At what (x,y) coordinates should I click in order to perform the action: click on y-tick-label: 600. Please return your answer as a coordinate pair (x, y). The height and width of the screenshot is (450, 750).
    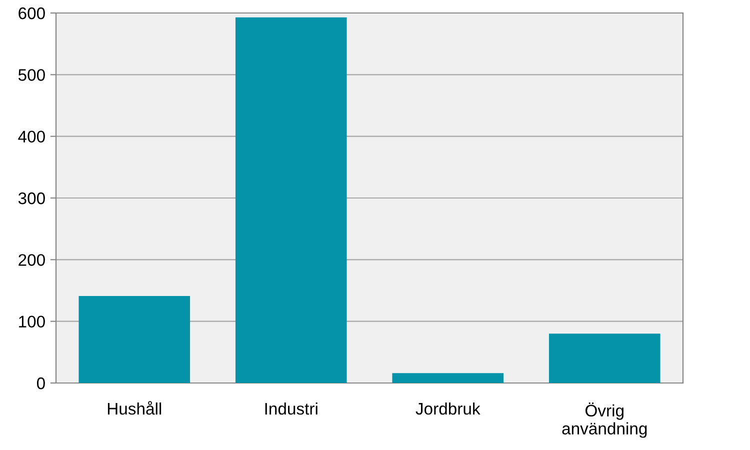
    Looking at the image, I should click on (31, 13).